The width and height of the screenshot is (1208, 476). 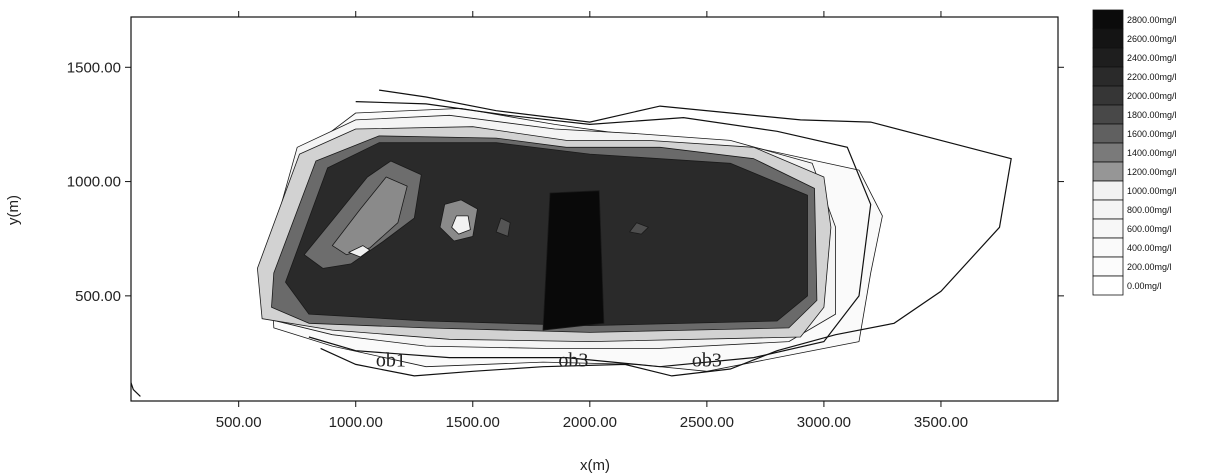 I want to click on legend-label: 1000.00mg/l, so click(x=1152, y=191).